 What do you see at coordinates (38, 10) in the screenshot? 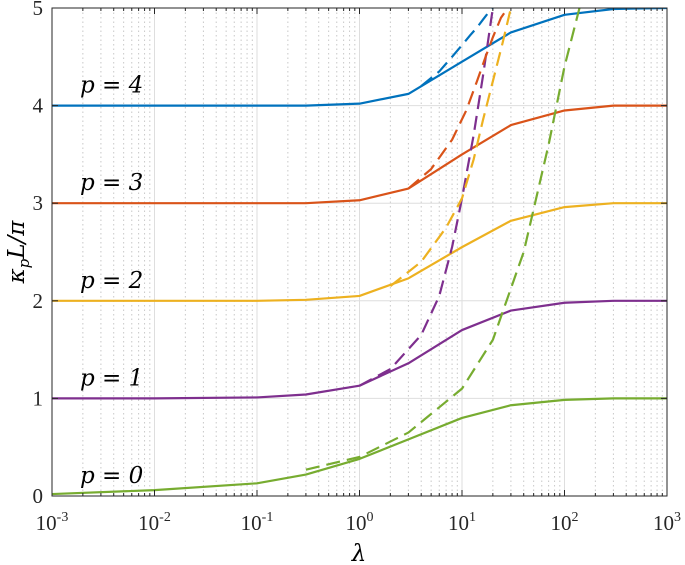
I see `y-tick-label: 5` at bounding box center [38, 10].